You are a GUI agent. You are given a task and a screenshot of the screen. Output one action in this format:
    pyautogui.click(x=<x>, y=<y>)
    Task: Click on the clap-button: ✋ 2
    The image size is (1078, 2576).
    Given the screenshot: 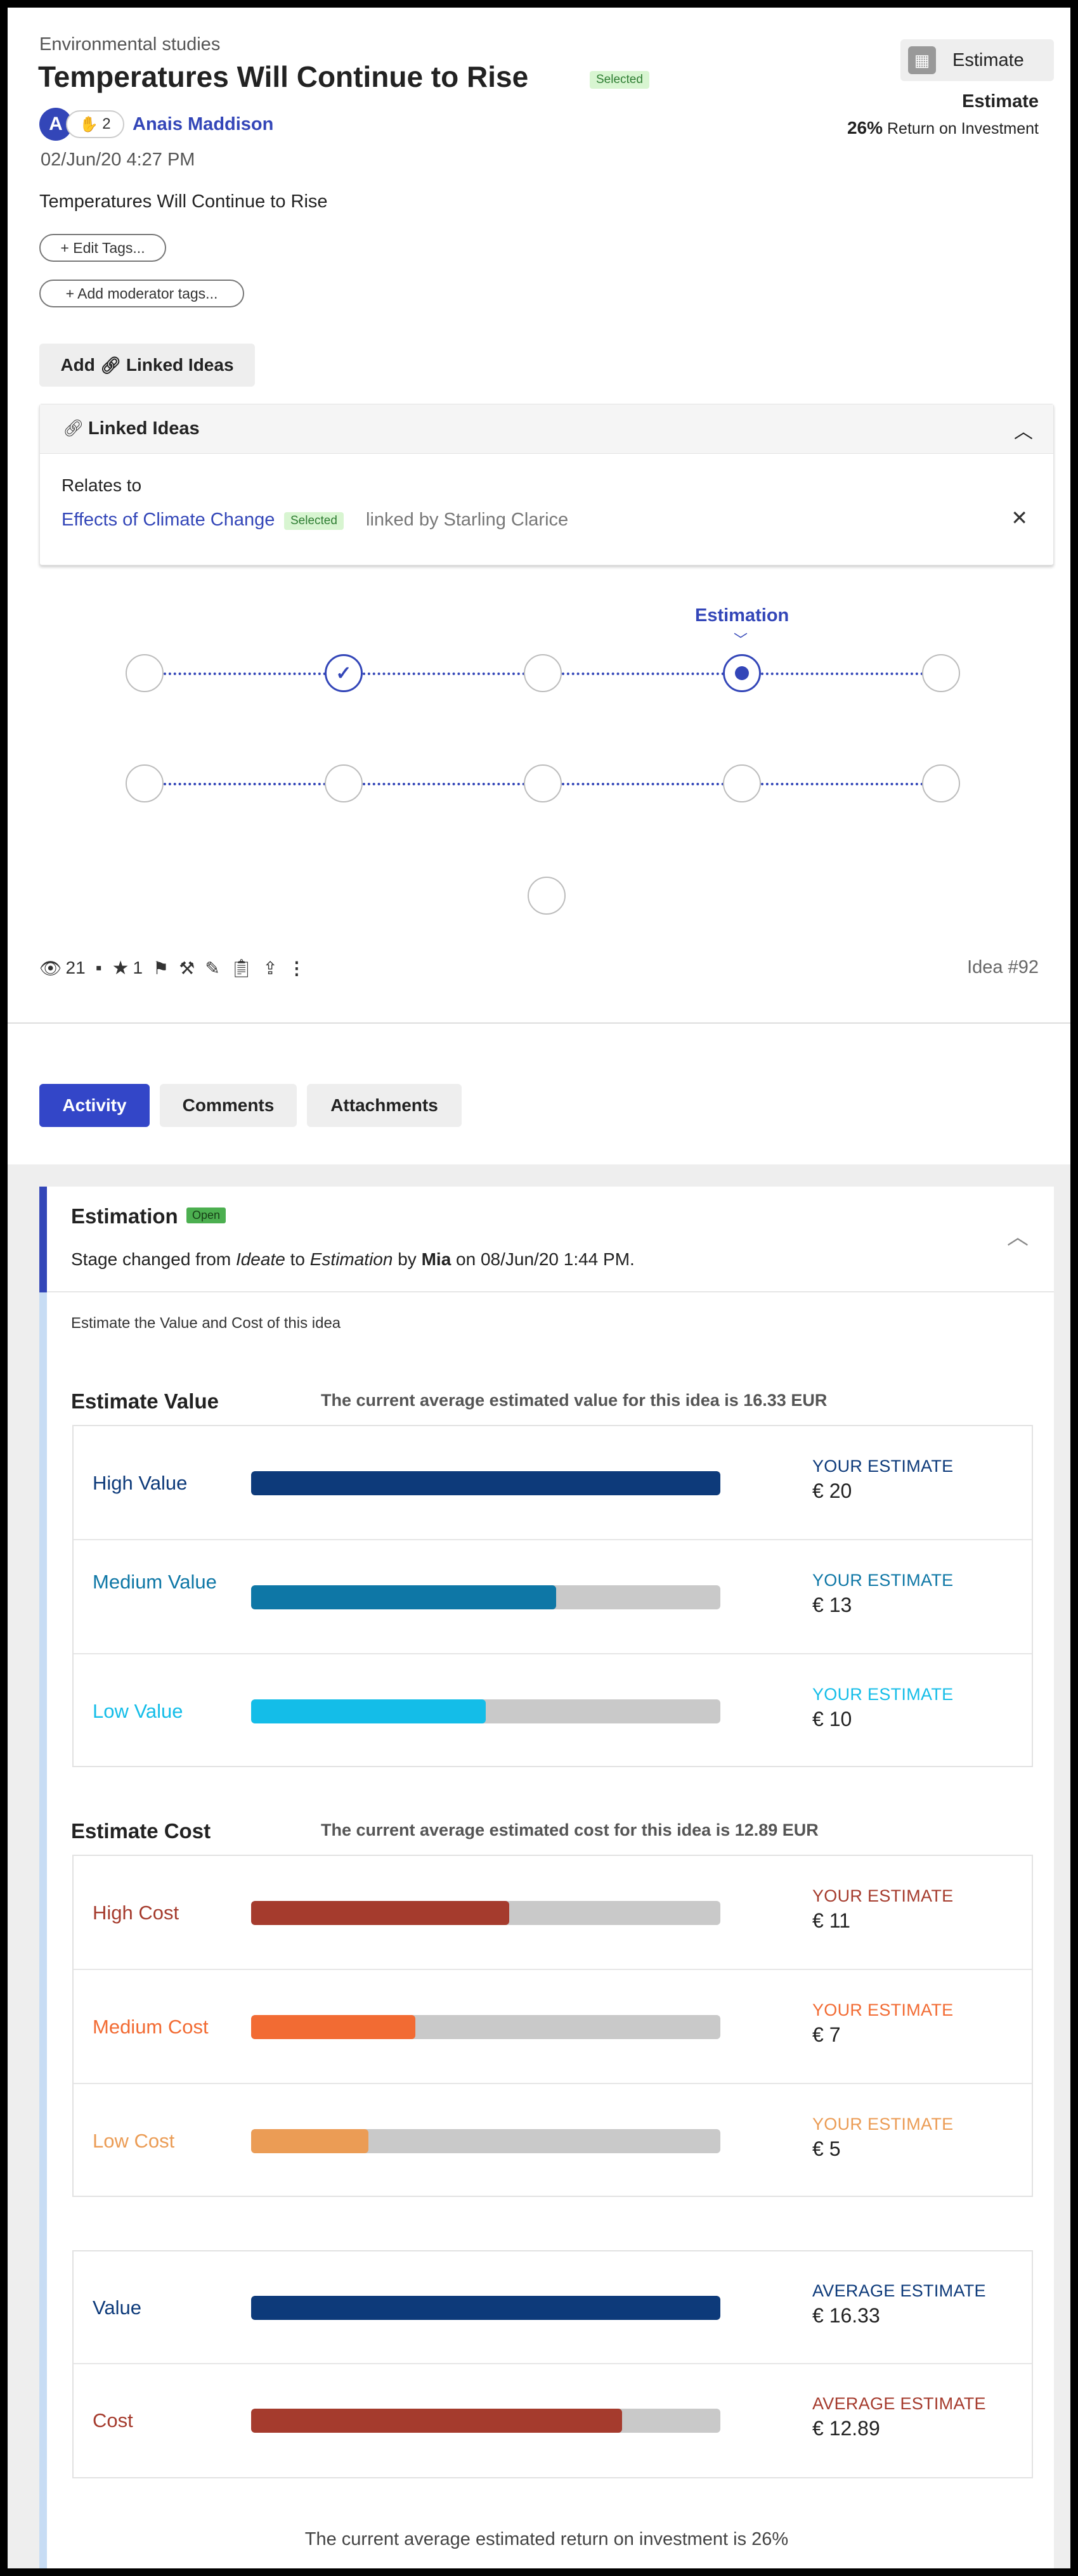 What is the action you would take?
    pyautogui.click(x=95, y=124)
    